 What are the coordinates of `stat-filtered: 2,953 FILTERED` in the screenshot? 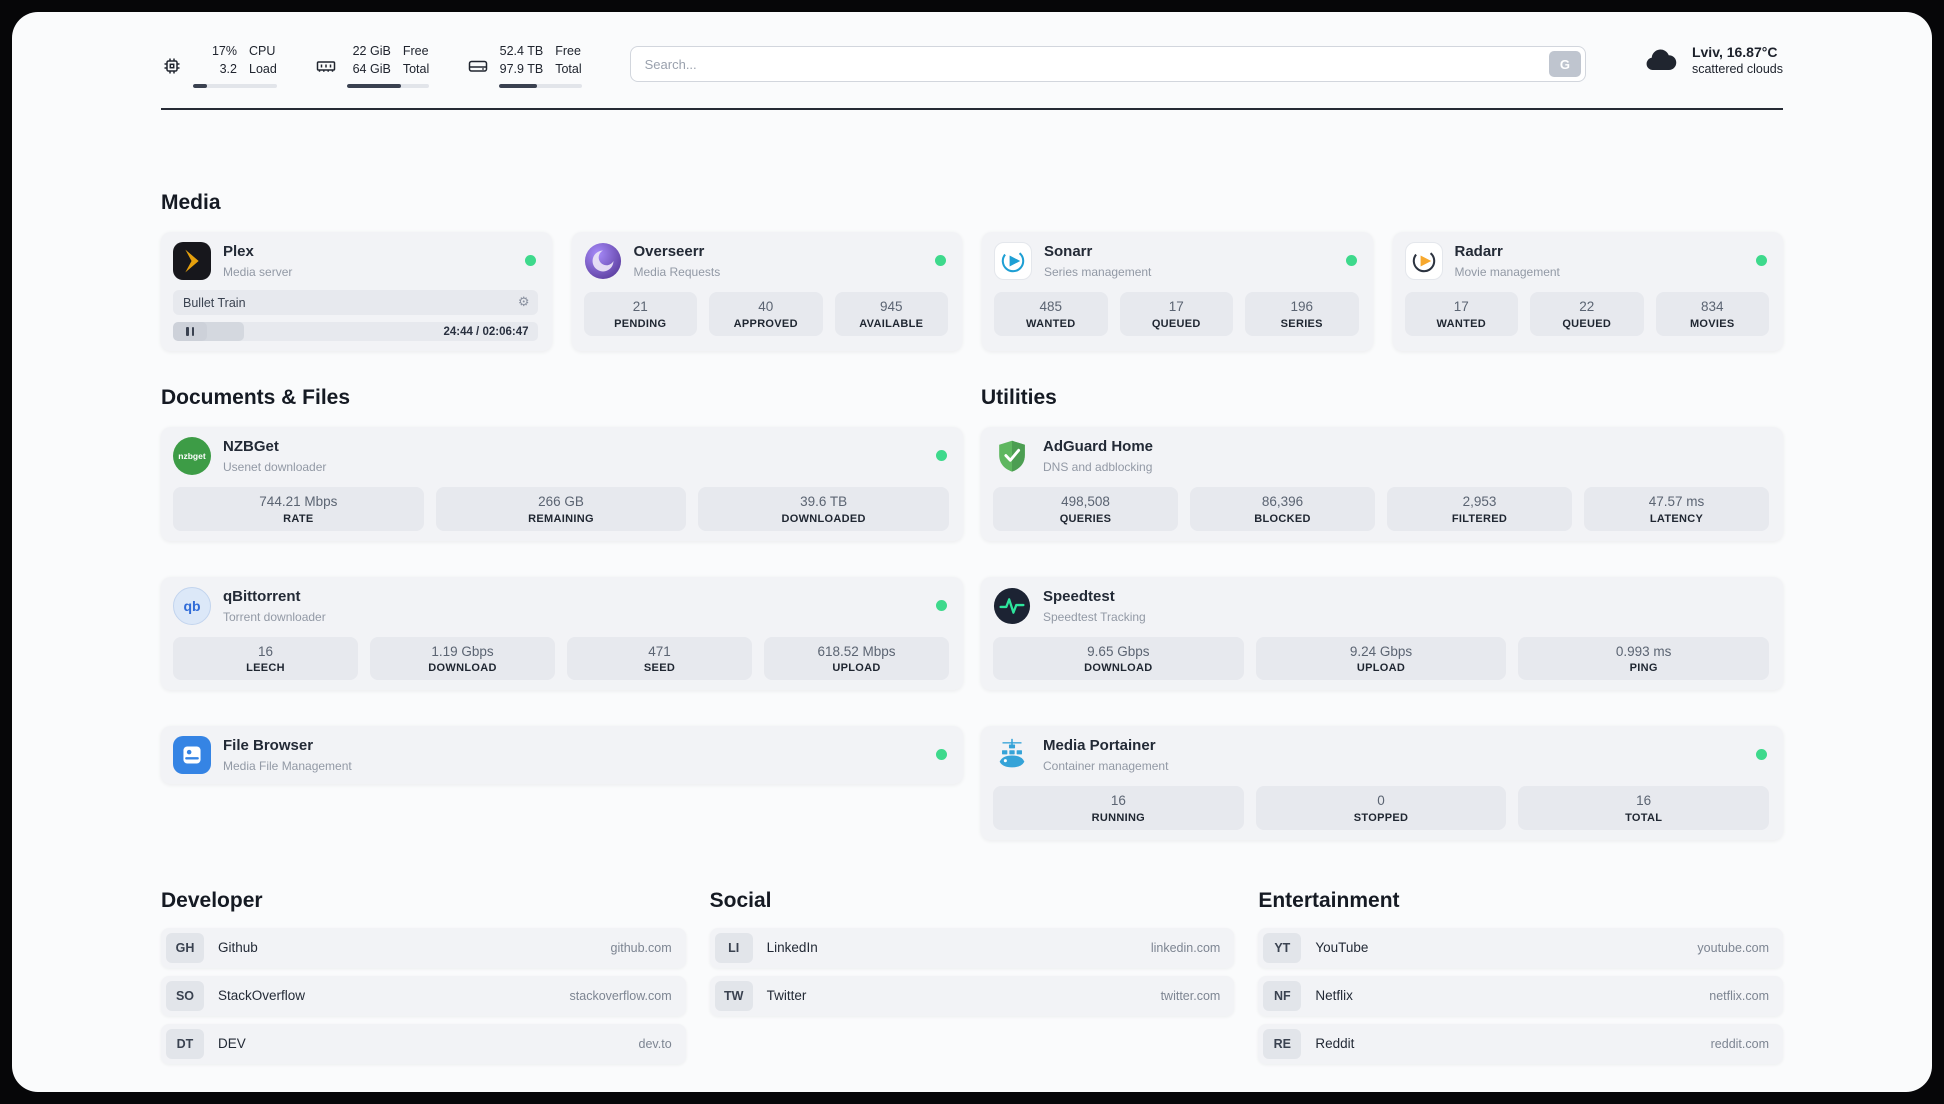 It's located at (1479, 509).